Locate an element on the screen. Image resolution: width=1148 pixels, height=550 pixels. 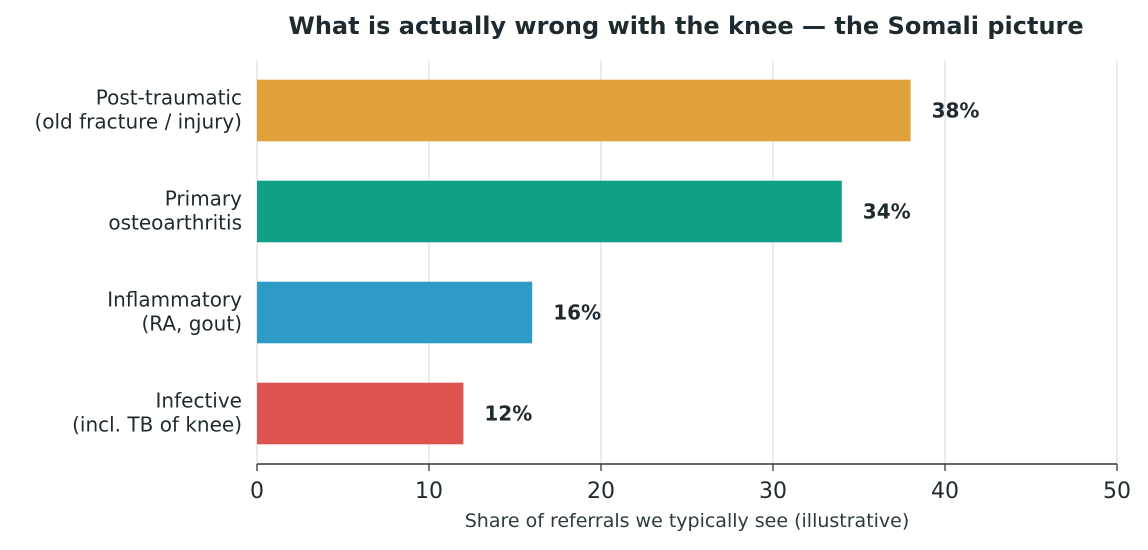
category-label: (incl. TB of knee) is located at coordinates (157, 425).